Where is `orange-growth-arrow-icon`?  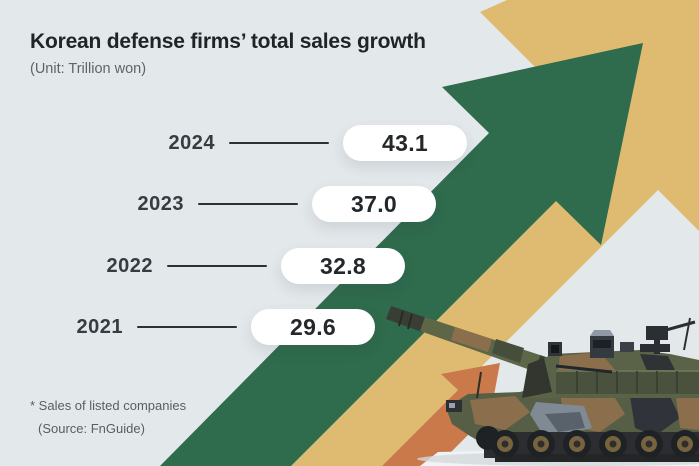 orange-growth-arrow-icon is located at coordinates (441, 414).